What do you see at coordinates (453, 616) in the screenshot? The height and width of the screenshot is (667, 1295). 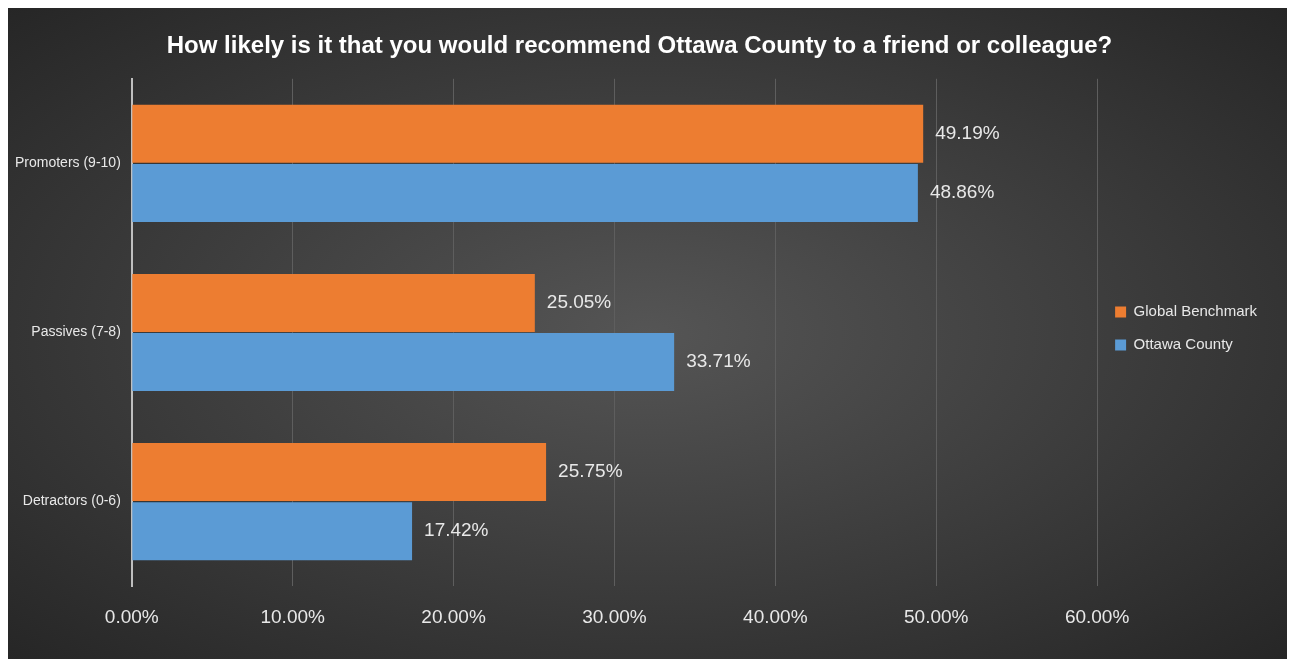 I see `x-tick-label: 20.00%` at bounding box center [453, 616].